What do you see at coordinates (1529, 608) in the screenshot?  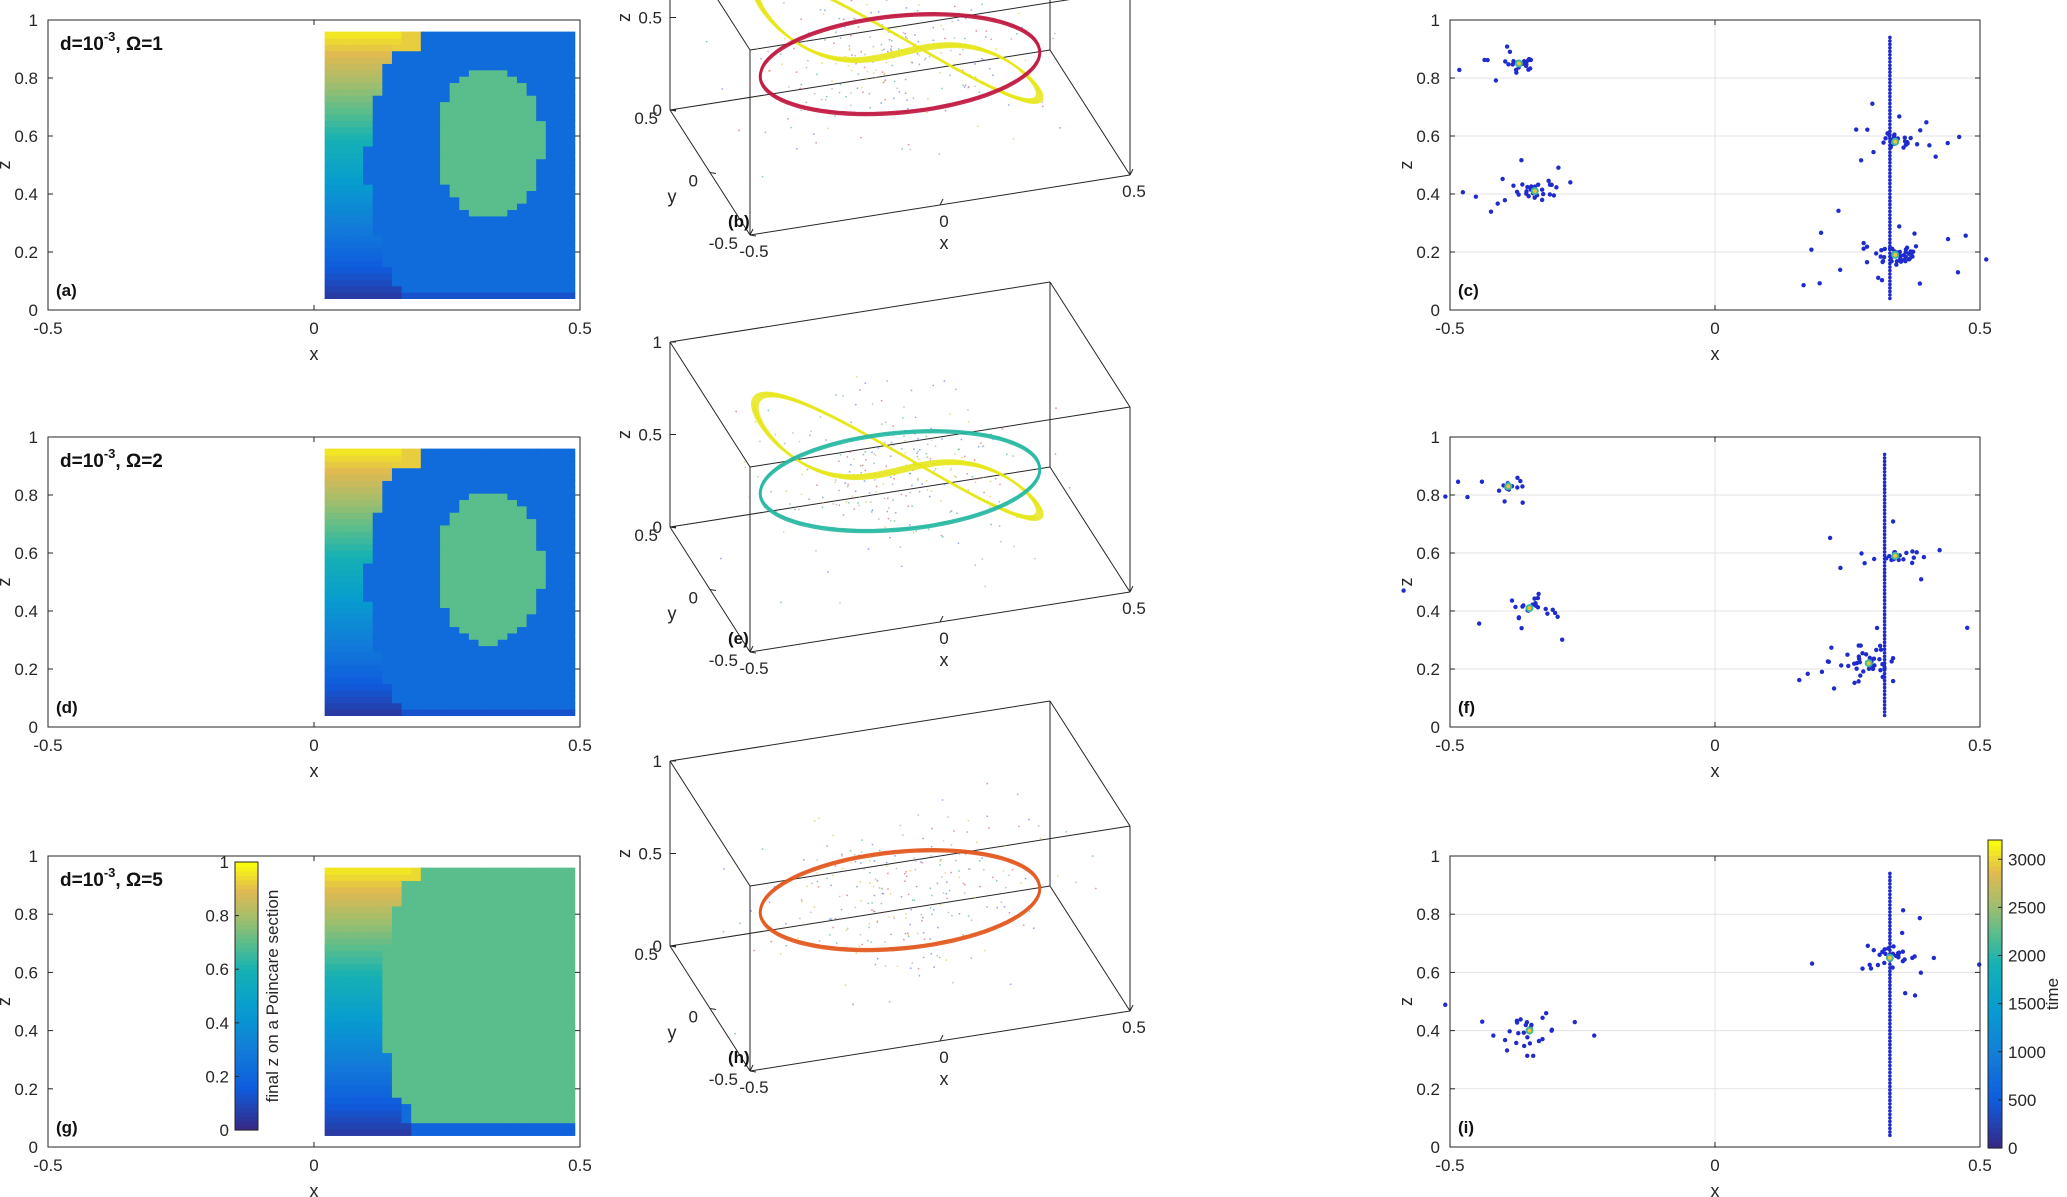 I see `cluster-core` at bounding box center [1529, 608].